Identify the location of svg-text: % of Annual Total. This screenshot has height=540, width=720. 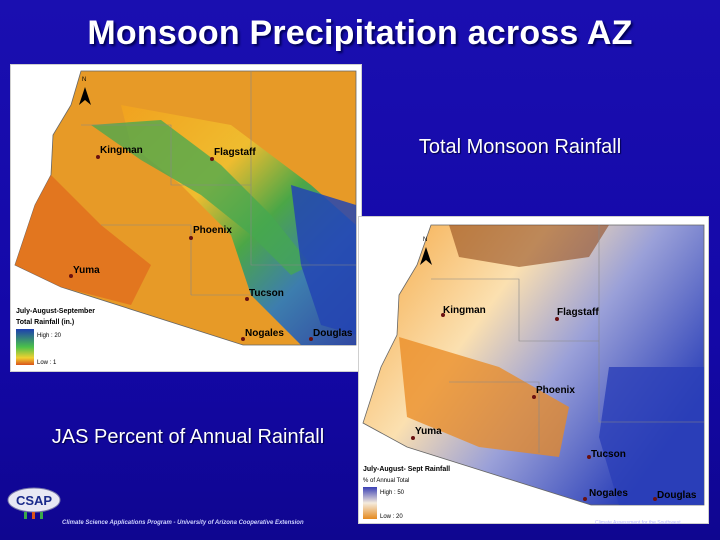
(386, 481).